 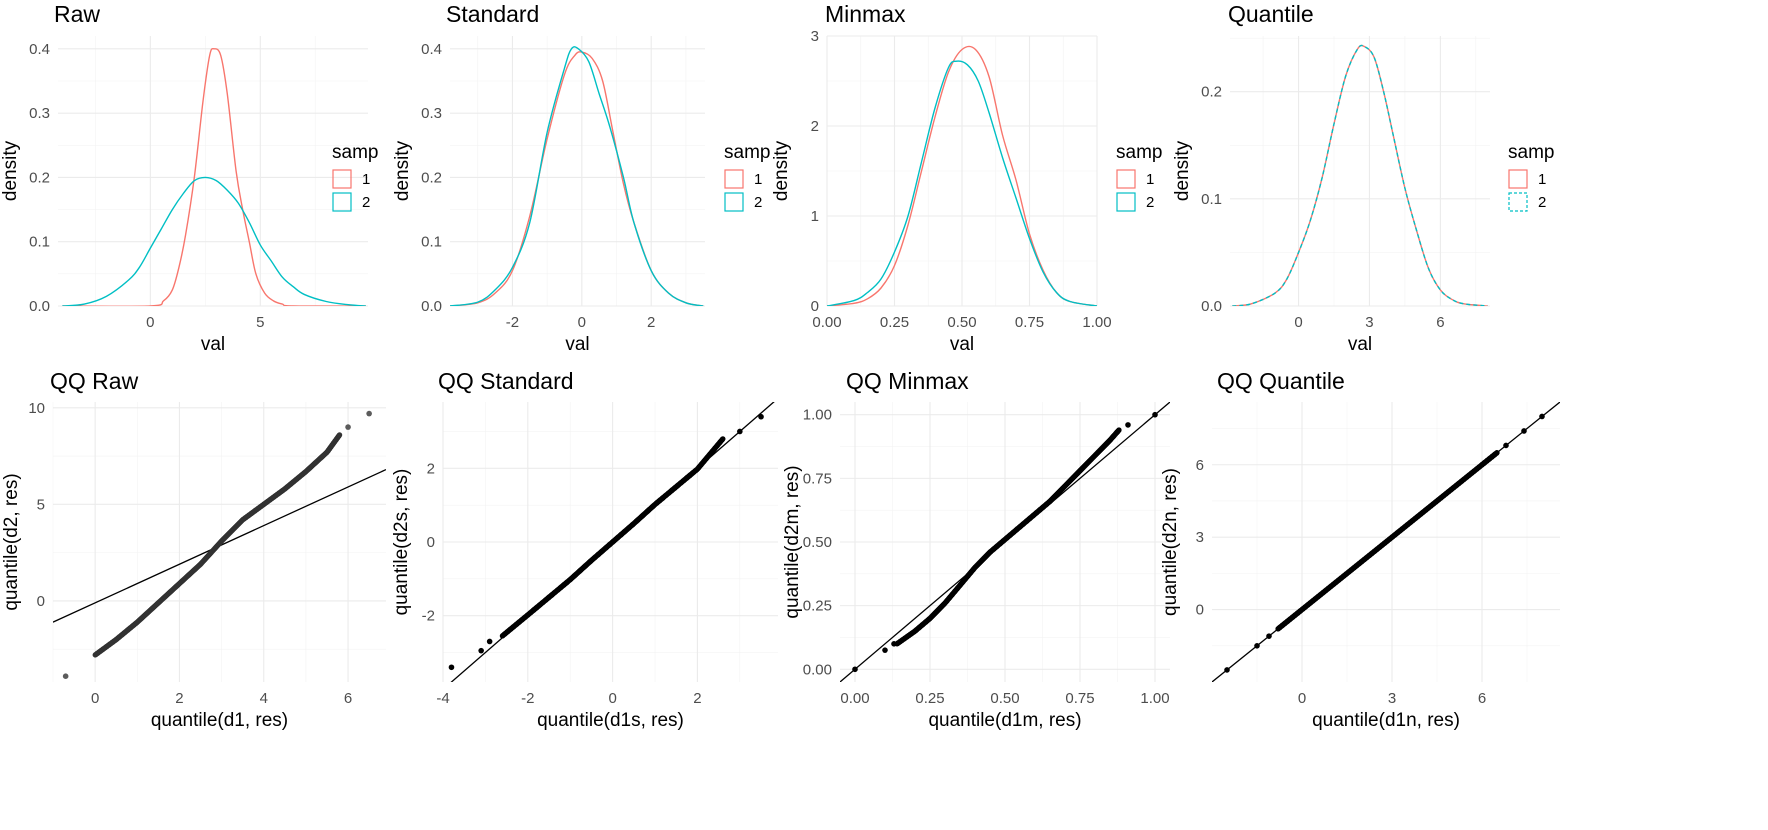 What do you see at coordinates (962, 171) in the screenshot?
I see `grid-minmax` at bounding box center [962, 171].